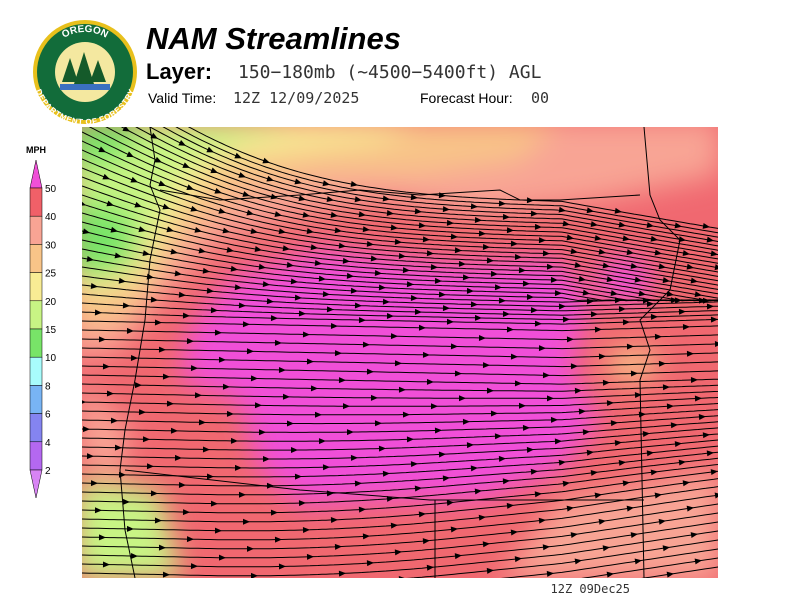 This screenshot has width=800, height=600. What do you see at coordinates (51, 358) in the screenshot?
I see `legend-label: 10` at bounding box center [51, 358].